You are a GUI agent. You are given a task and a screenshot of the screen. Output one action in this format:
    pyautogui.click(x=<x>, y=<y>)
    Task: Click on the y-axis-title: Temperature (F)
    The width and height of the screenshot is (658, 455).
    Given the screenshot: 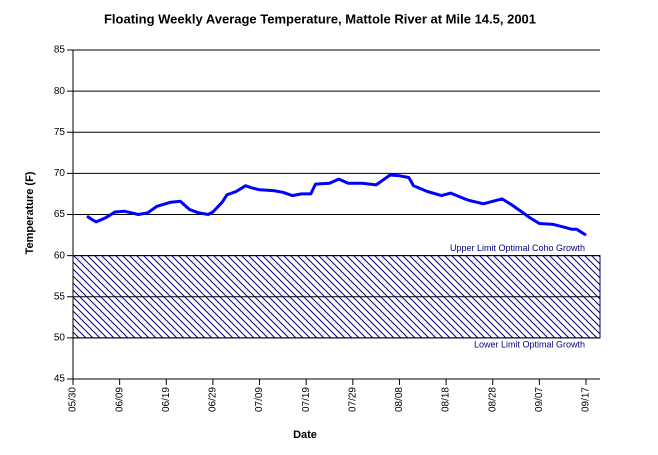 What is the action you would take?
    pyautogui.click(x=30, y=212)
    